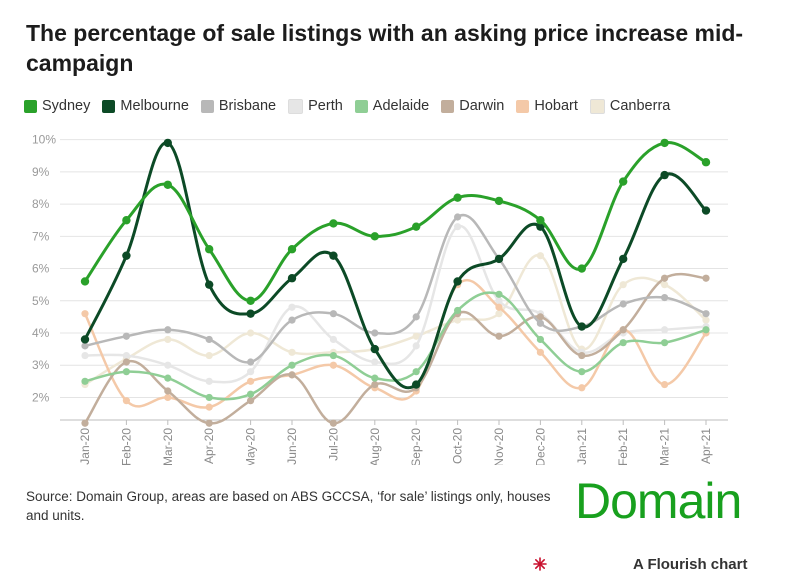  Describe the element at coordinates (333, 444) in the screenshot. I see `x-tick-label: Jul-20` at that location.